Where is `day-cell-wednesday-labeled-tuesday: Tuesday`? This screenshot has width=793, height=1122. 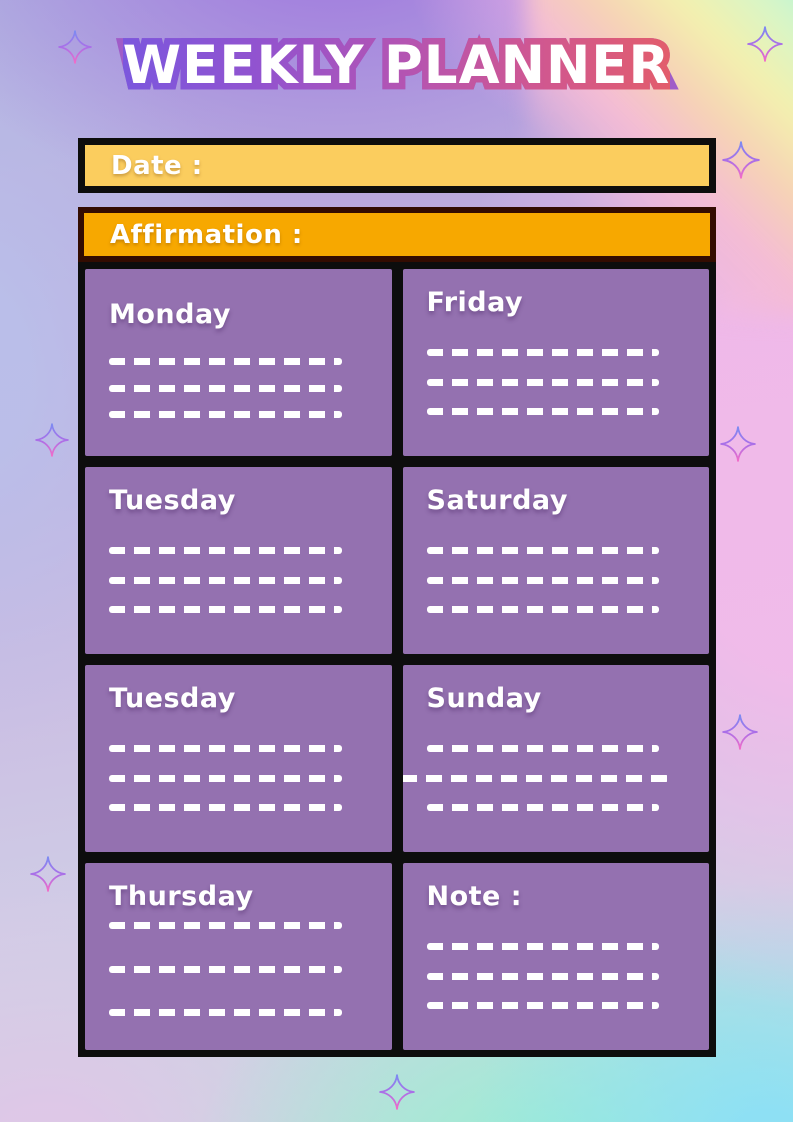
day-cell-wednesday-labeled-tuesday: Tuesday is located at coordinates (238, 758).